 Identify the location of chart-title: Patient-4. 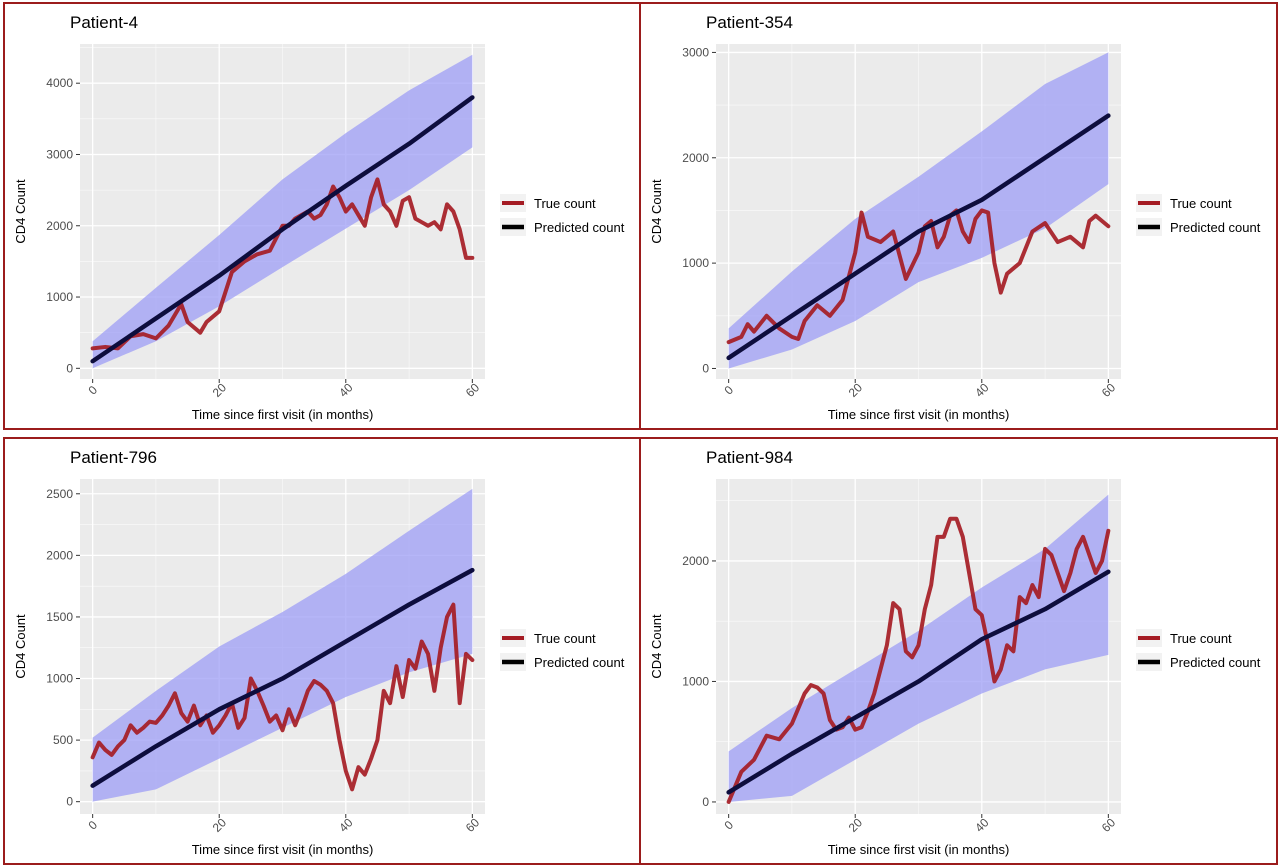
(104, 22).